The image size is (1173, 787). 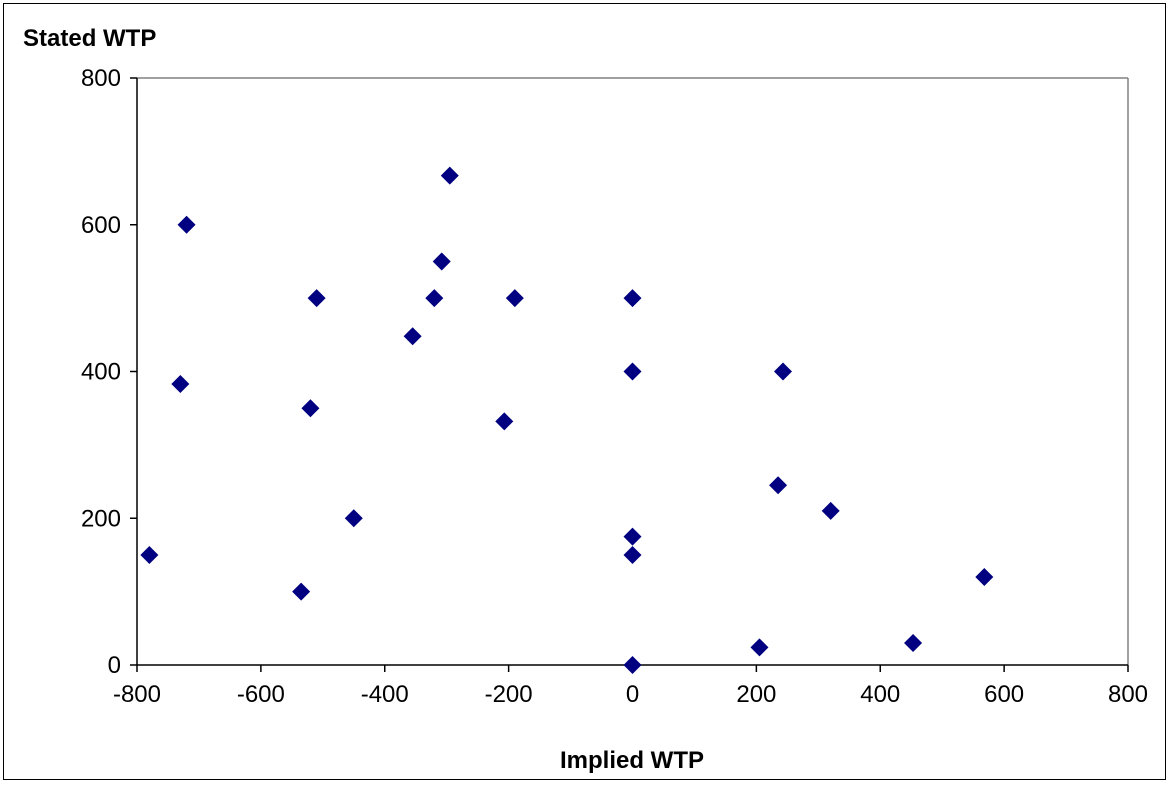 What do you see at coordinates (880, 694) in the screenshot?
I see `x-tick-label: 400` at bounding box center [880, 694].